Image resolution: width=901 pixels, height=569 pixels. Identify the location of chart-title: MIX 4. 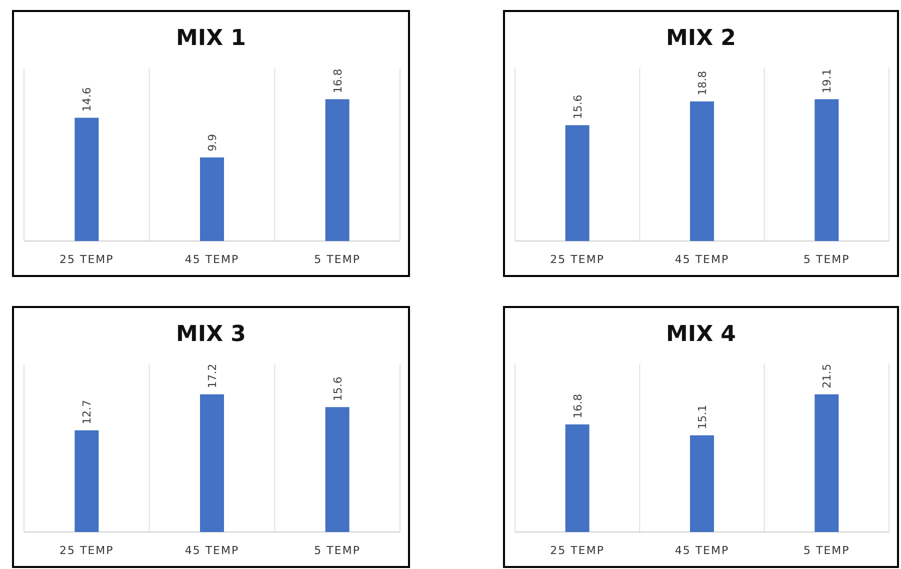
(701, 334).